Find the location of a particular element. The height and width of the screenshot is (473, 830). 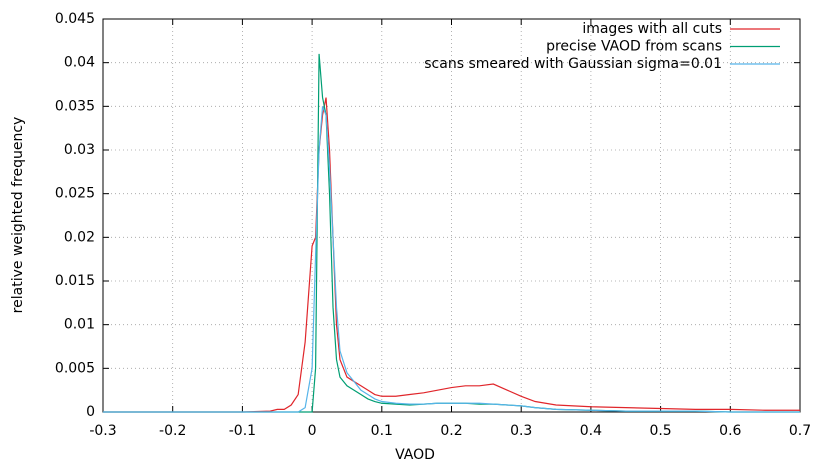

y-tick-label: 0.04 is located at coordinates (79, 63).